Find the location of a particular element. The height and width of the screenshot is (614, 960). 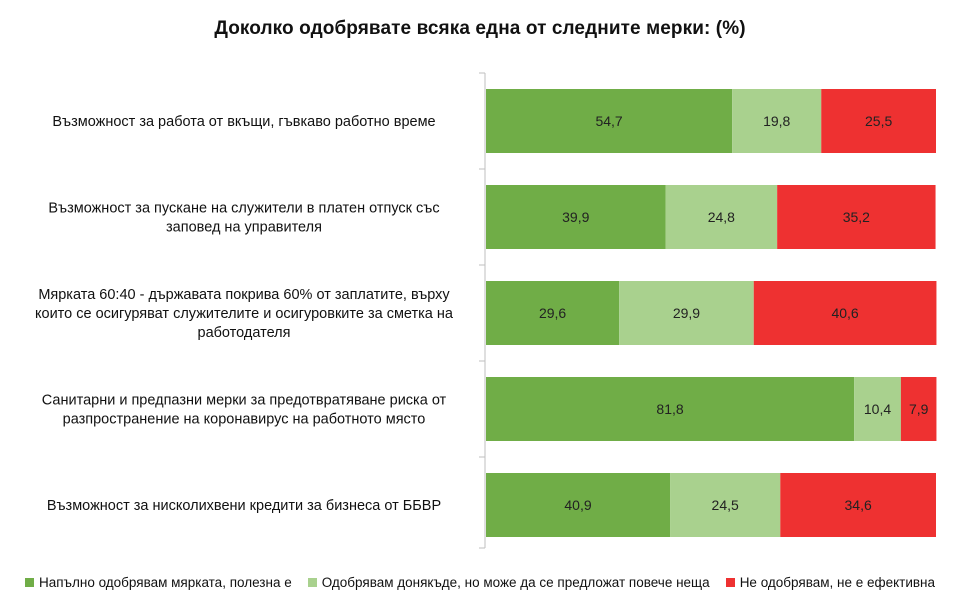

data-label: 39,9 is located at coordinates (575, 217).